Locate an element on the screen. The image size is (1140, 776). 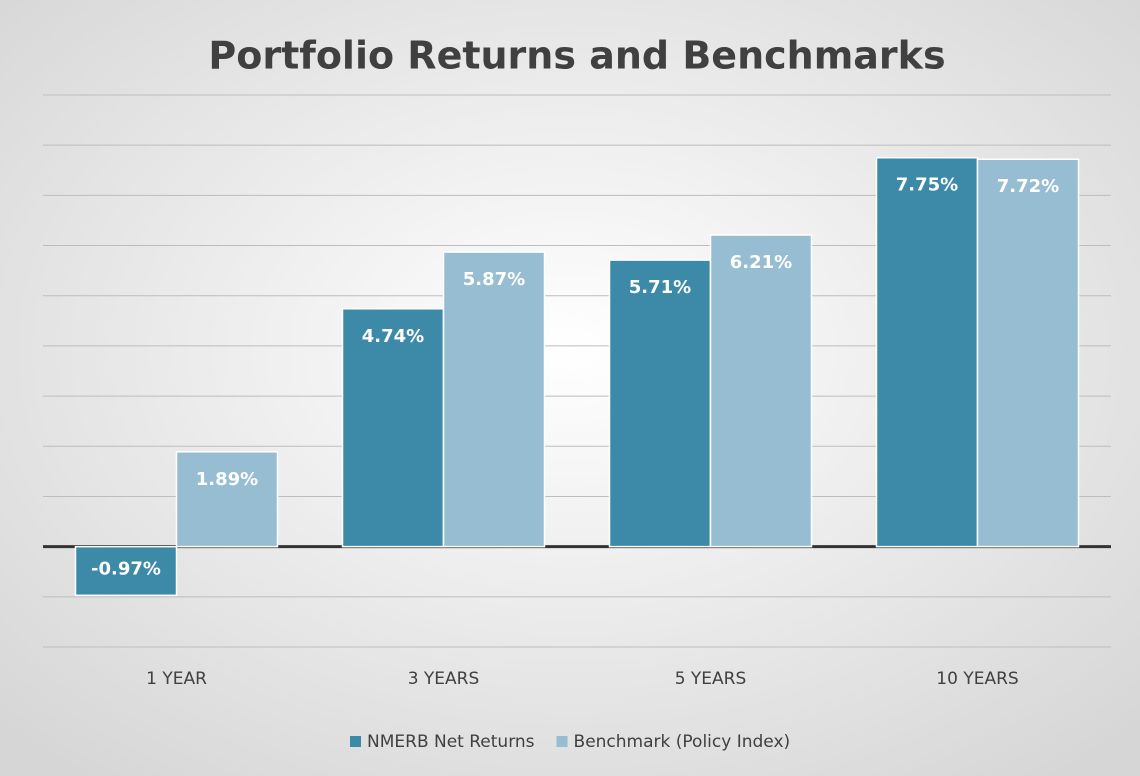
data-label: 1.89% is located at coordinates (227, 479).